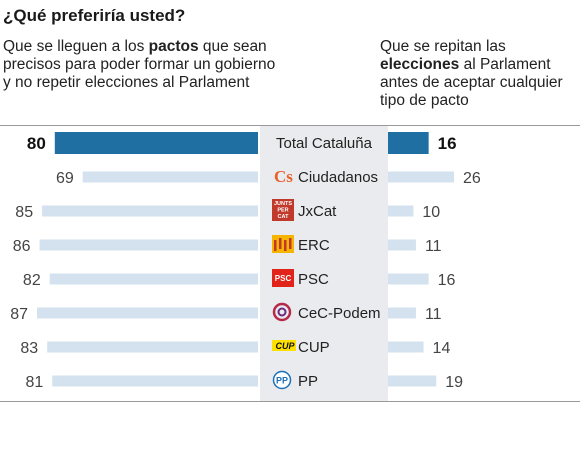 The height and width of the screenshot is (463, 580). I want to click on svg-text: CAT, so click(284, 217).